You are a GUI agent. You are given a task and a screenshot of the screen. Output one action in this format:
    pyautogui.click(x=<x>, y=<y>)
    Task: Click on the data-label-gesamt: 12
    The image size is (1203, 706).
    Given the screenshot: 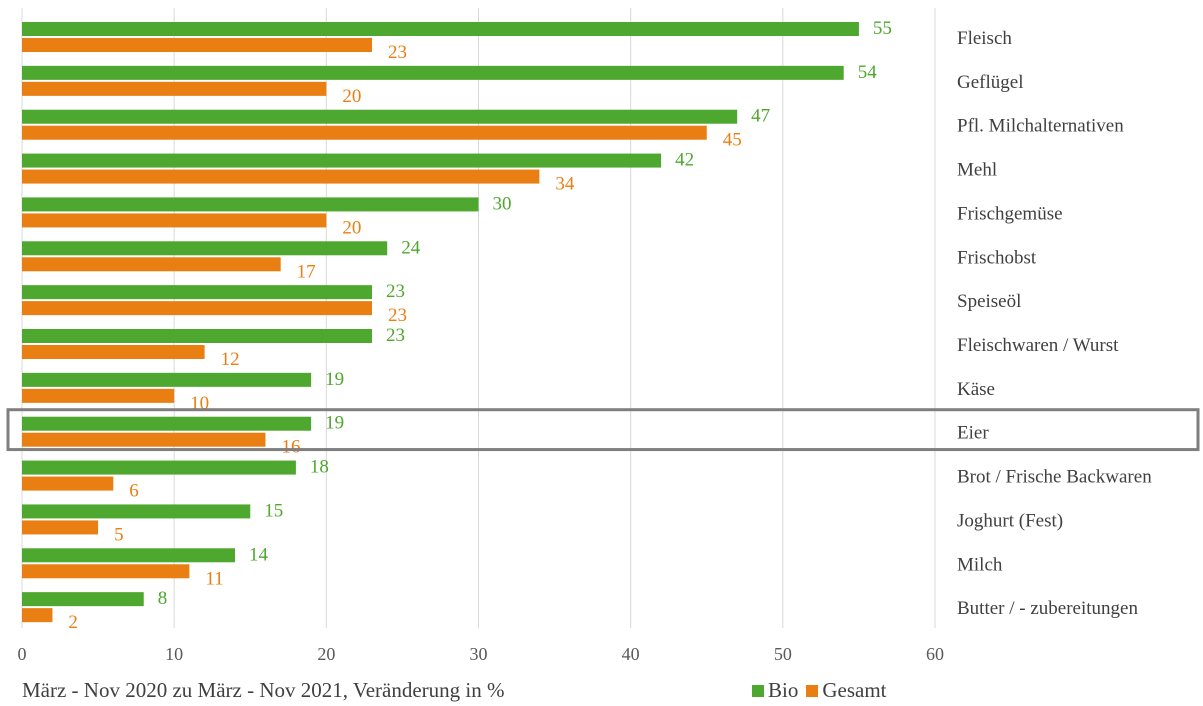 What is the action you would take?
    pyautogui.click(x=230, y=359)
    